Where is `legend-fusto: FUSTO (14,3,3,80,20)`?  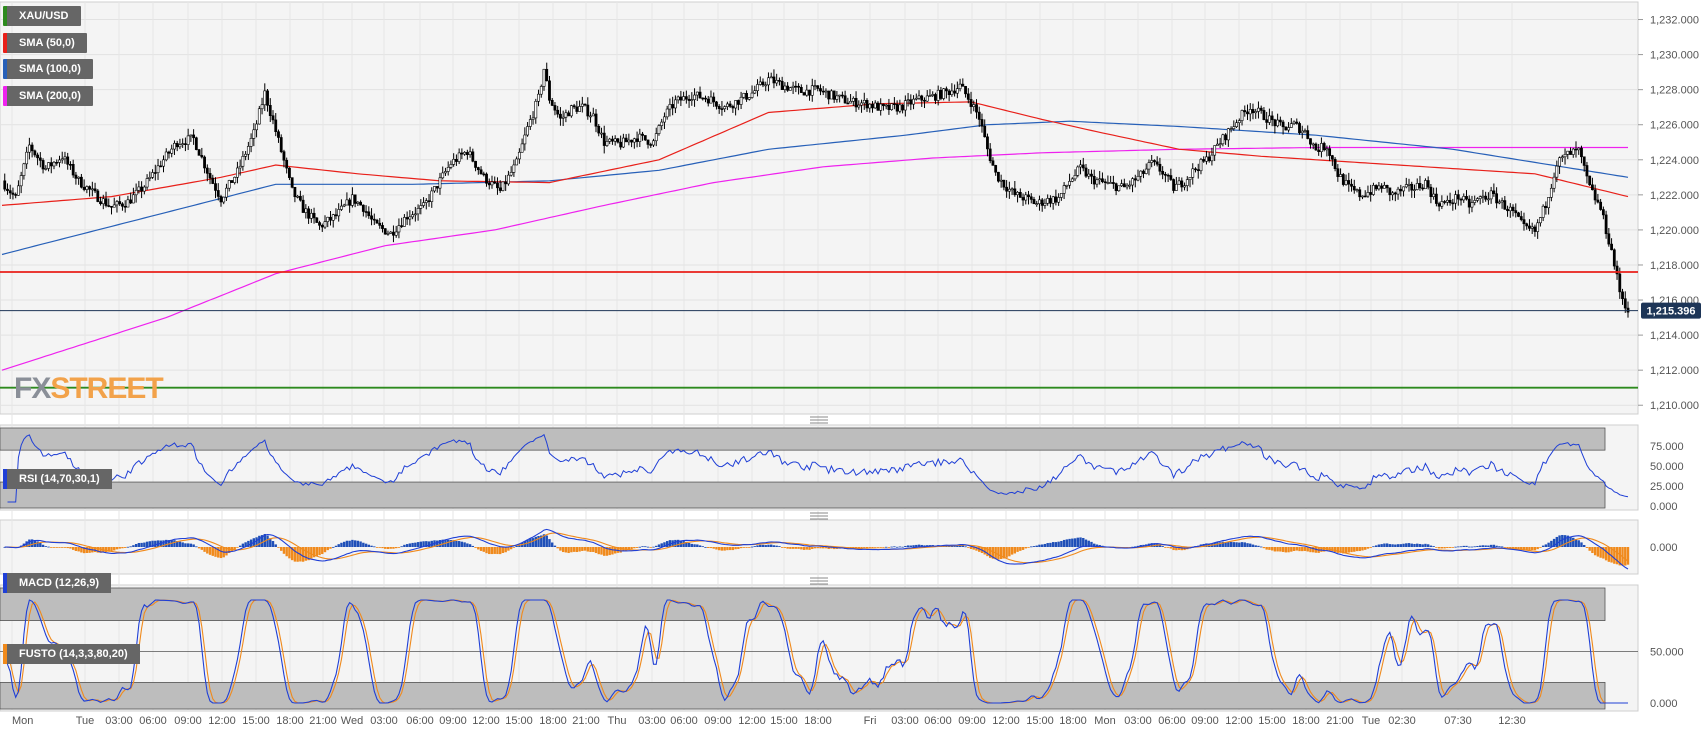
legend-fusto: FUSTO (14,3,3,80,20) is located at coordinates (71, 654).